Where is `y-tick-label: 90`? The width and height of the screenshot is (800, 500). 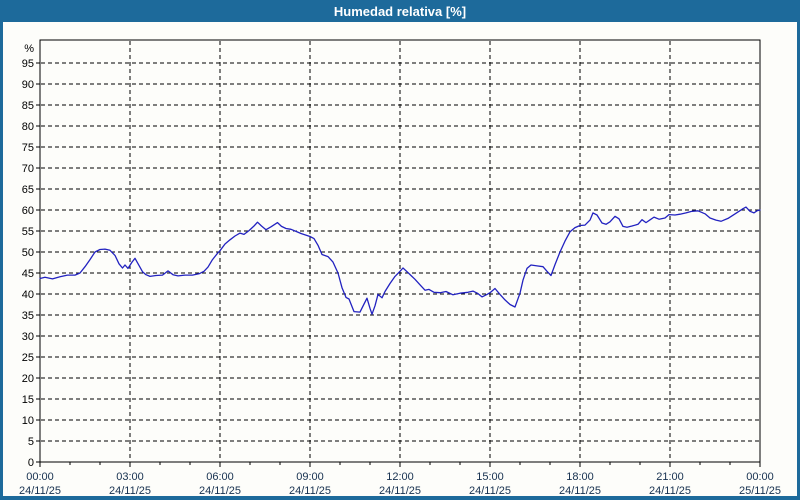
y-tick-label: 90 is located at coordinates (28, 85).